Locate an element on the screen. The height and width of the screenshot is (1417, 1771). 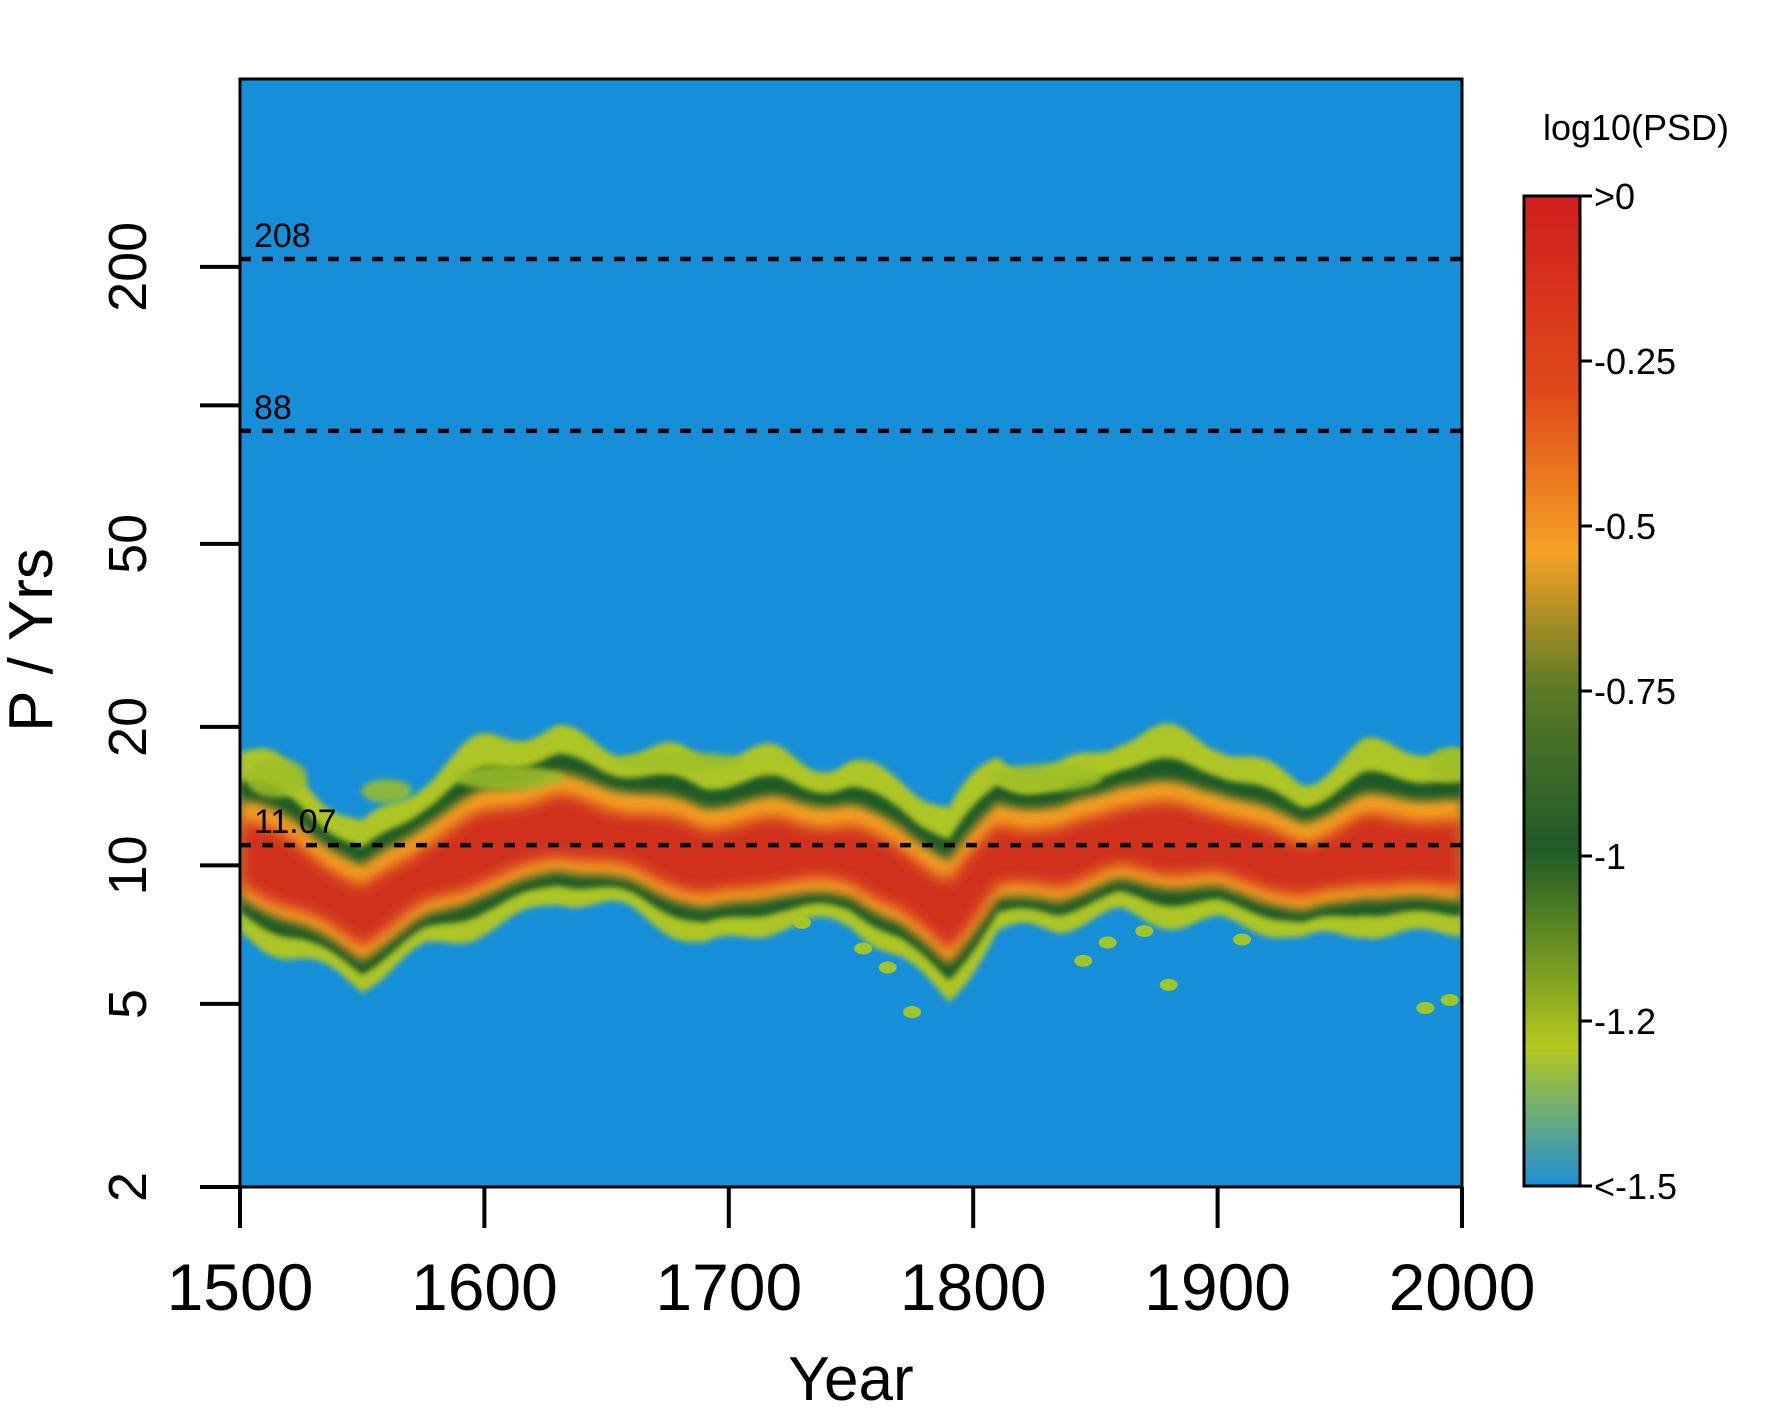
colorbar-title: log10(PSD) is located at coordinates (1636, 127).